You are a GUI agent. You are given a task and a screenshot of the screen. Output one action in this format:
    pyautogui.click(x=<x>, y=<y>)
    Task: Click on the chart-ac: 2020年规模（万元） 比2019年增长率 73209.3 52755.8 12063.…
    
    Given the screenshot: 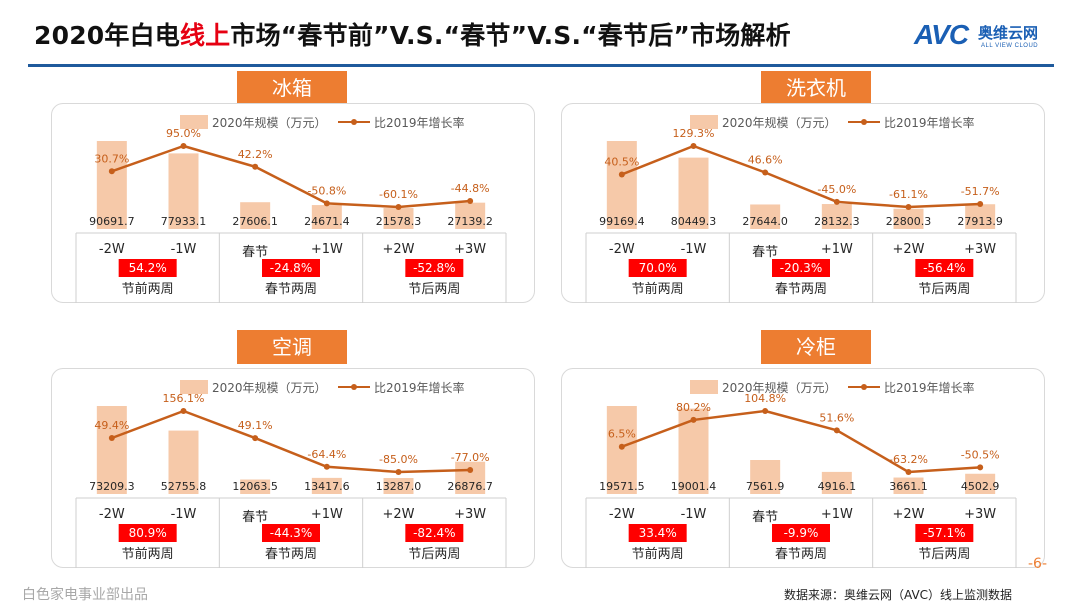 What is the action you would take?
    pyautogui.click(x=291, y=474)
    